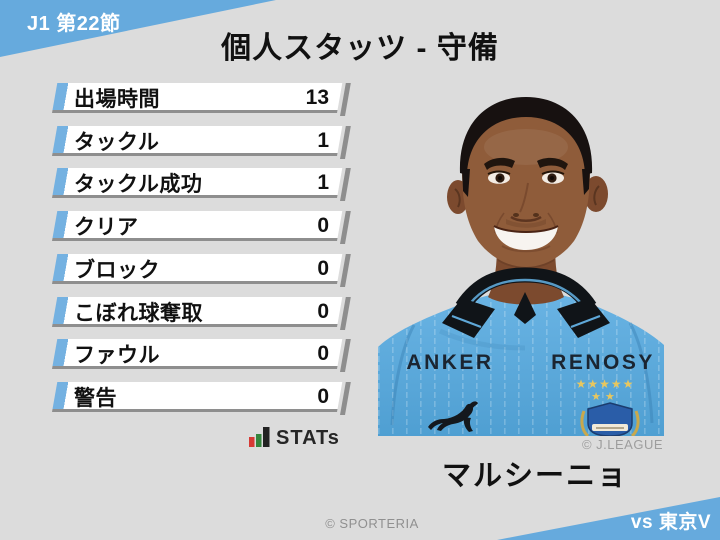  Describe the element at coordinates (138, 313) in the screenshot. I see `stat-label: こぼれ球奪取` at that location.